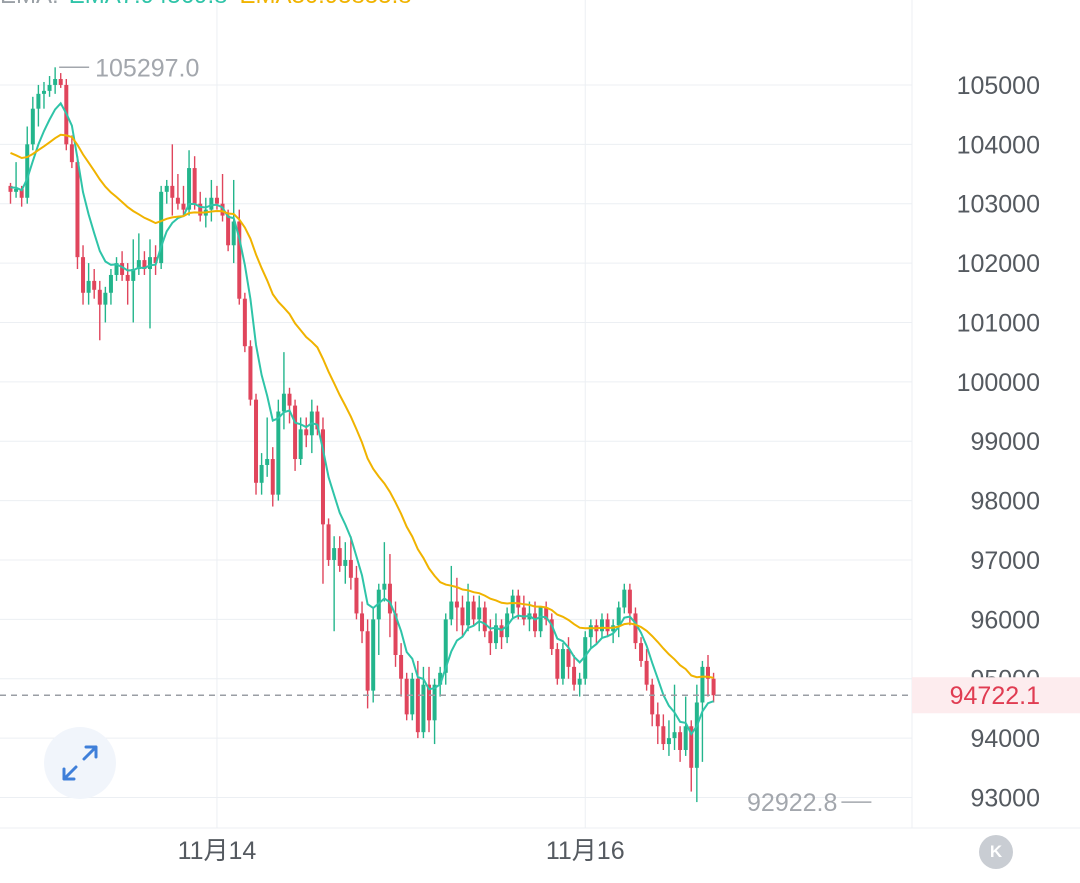 The image size is (1080, 883). What do you see at coordinates (217, 851) in the screenshot?
I see `x-tick-label: 11月14` at bounding box center [217, 851].